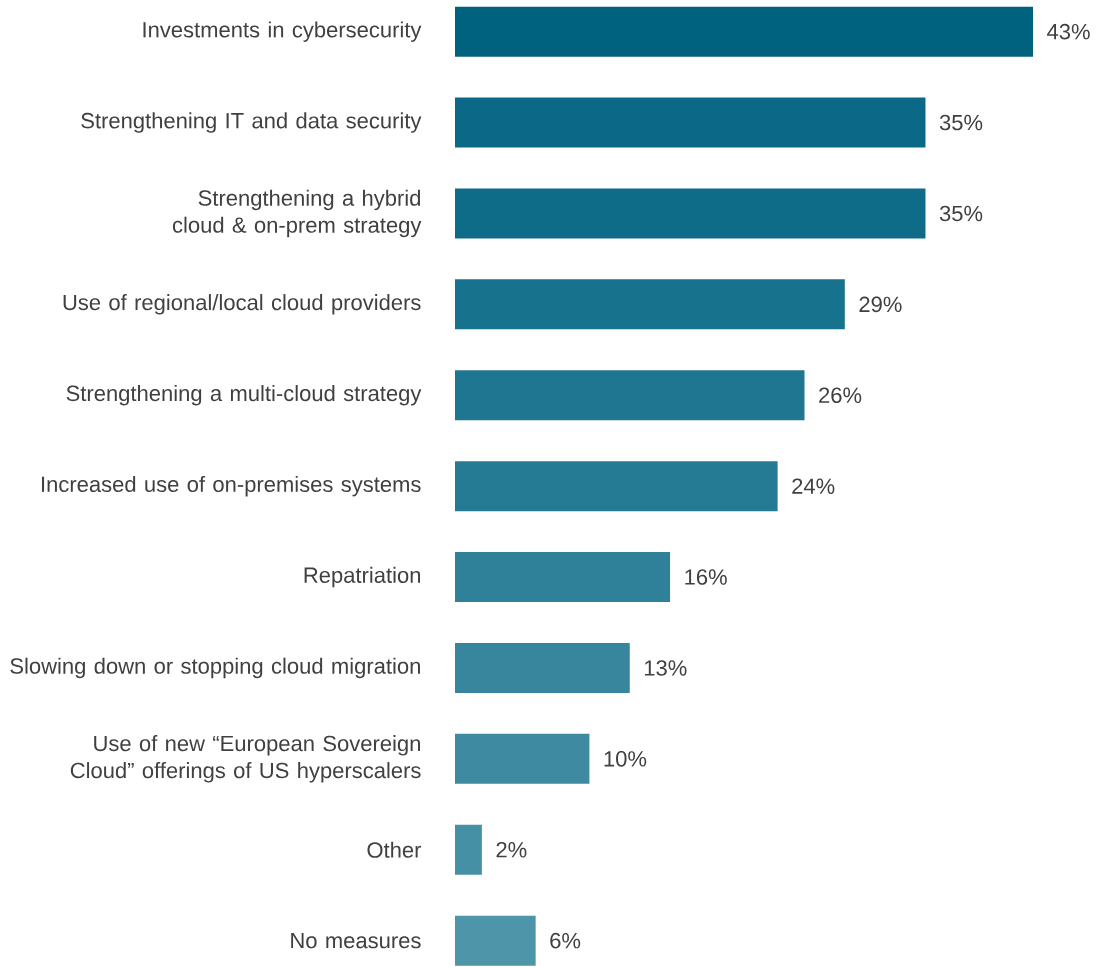  Describe the element at coordinates (282, 31) in the screenshot. I see `y-tick-label: Investments in cybersecurity` at that location.